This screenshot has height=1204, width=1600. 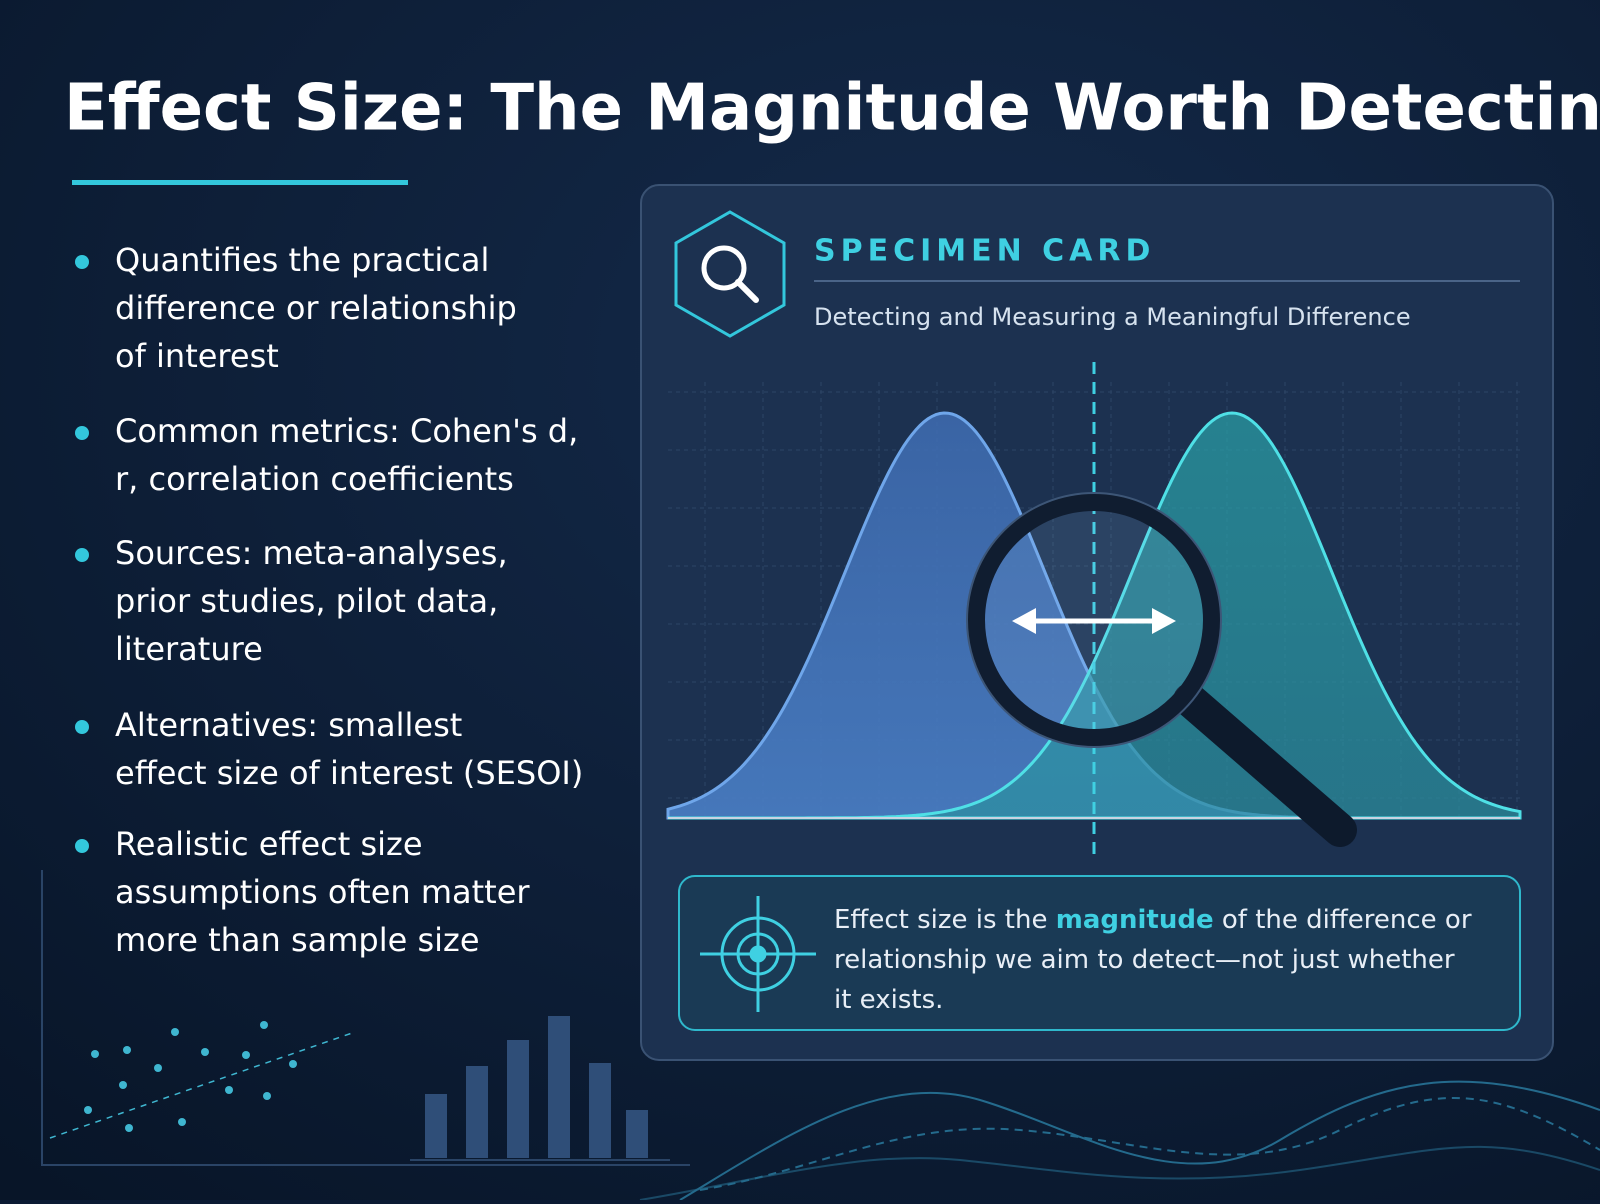 I want to click on bullet-text: assumptions often matter, so click(x=322, y=892).